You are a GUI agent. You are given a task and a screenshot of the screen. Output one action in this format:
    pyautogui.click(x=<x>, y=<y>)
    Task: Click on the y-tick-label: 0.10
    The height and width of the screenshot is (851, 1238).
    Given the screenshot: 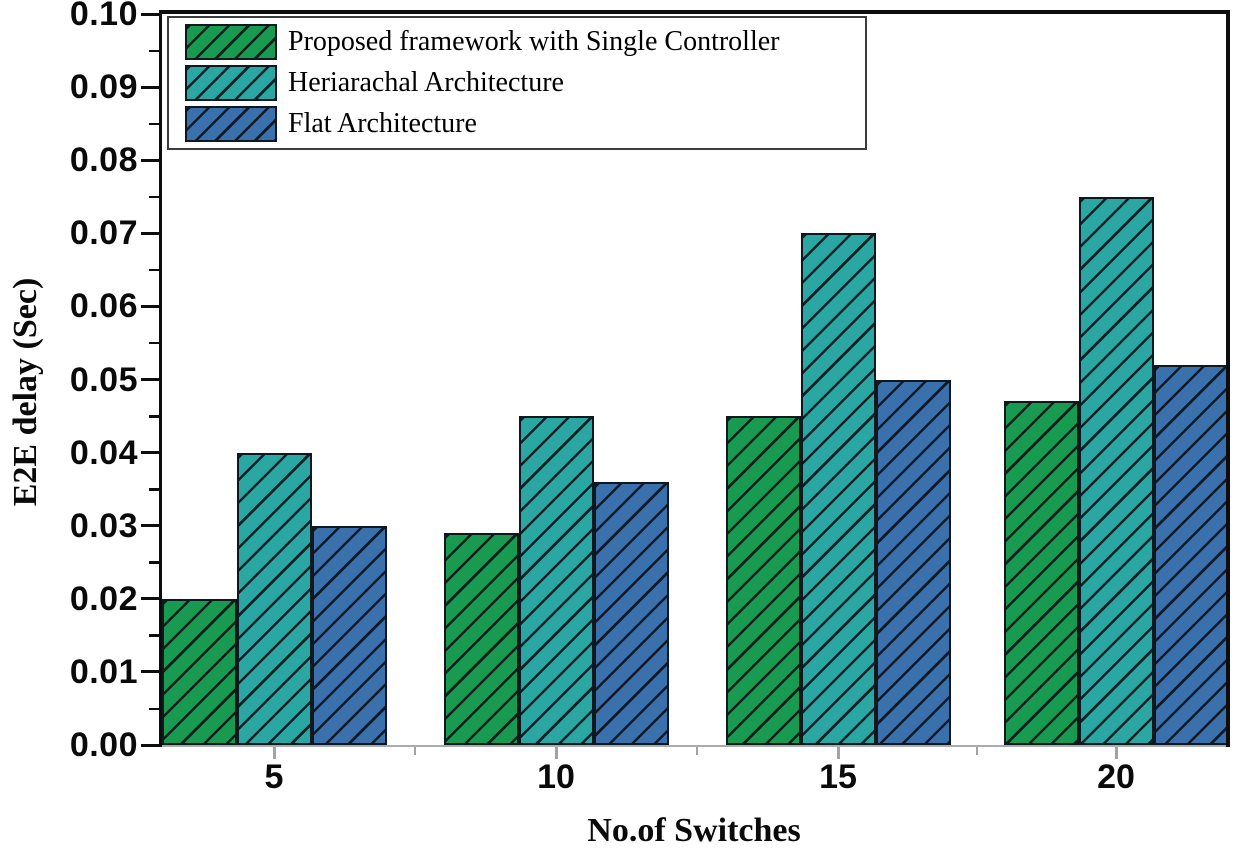 What is the action you would take?
    pyautogui.click(x=103, y=16)
    